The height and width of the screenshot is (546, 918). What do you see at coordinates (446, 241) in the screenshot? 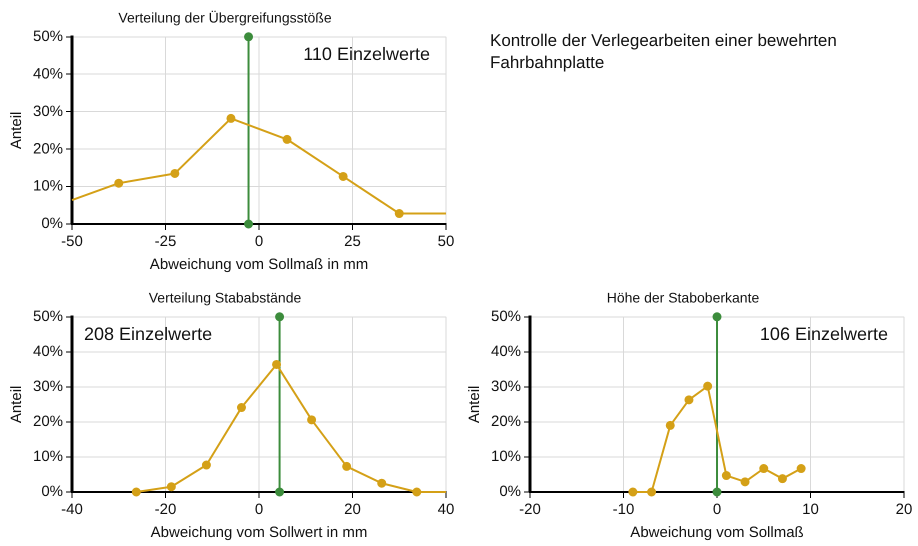
I see `x-tick-label: 50` at bounding box center [446, 241].